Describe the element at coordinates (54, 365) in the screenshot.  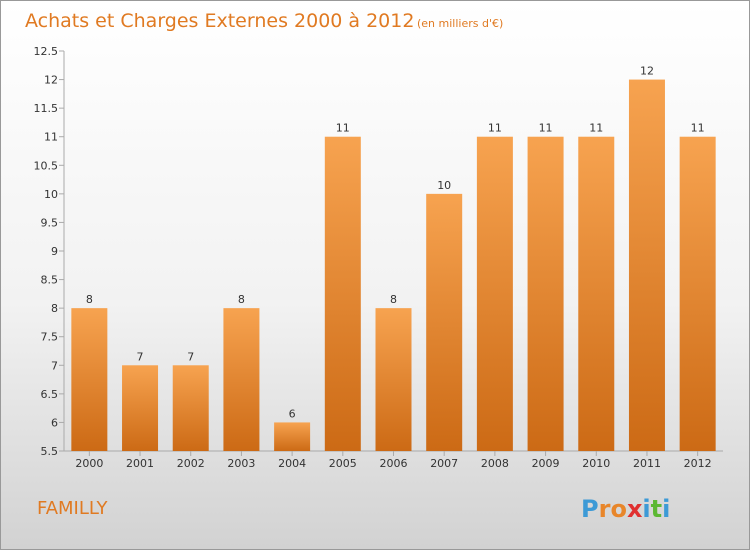
I see `y-tick-label: 7` at that location.